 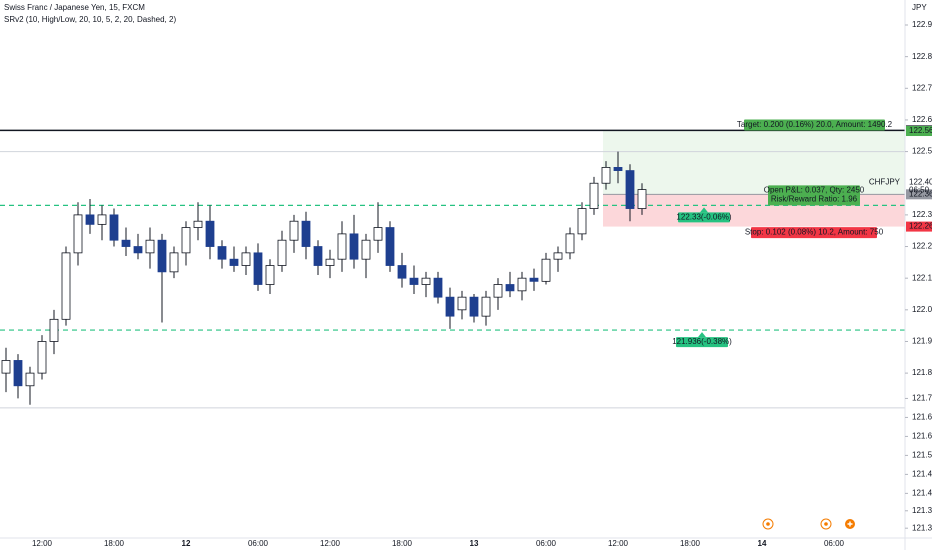 I want to click on y-tick-label: 121.800, so click(x=922, y=372).